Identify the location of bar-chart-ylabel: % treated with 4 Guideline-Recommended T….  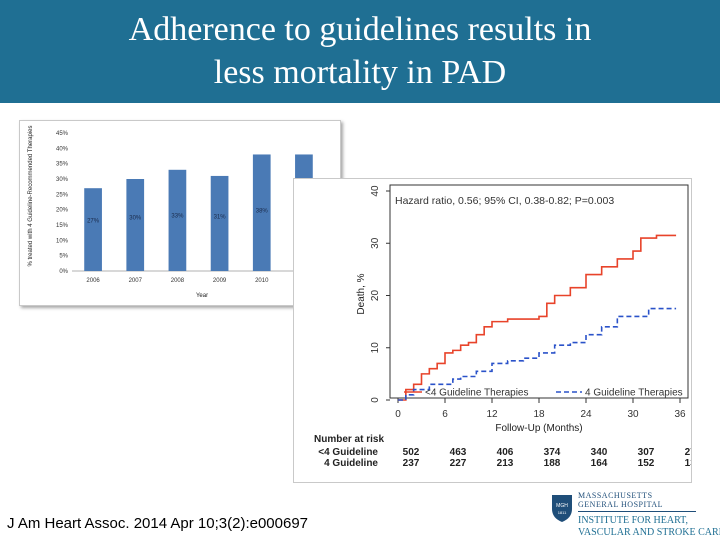
(31, 196).